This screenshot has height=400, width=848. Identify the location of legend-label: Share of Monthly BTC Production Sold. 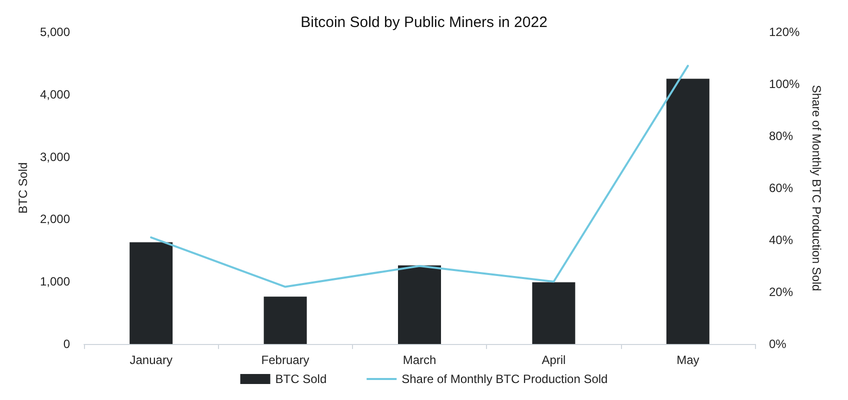
(505, 379).